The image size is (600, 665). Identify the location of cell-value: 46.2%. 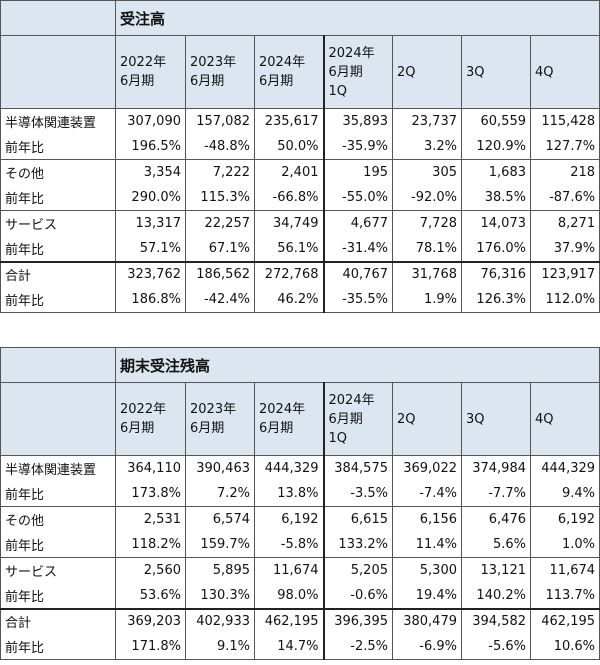
(289, 300).